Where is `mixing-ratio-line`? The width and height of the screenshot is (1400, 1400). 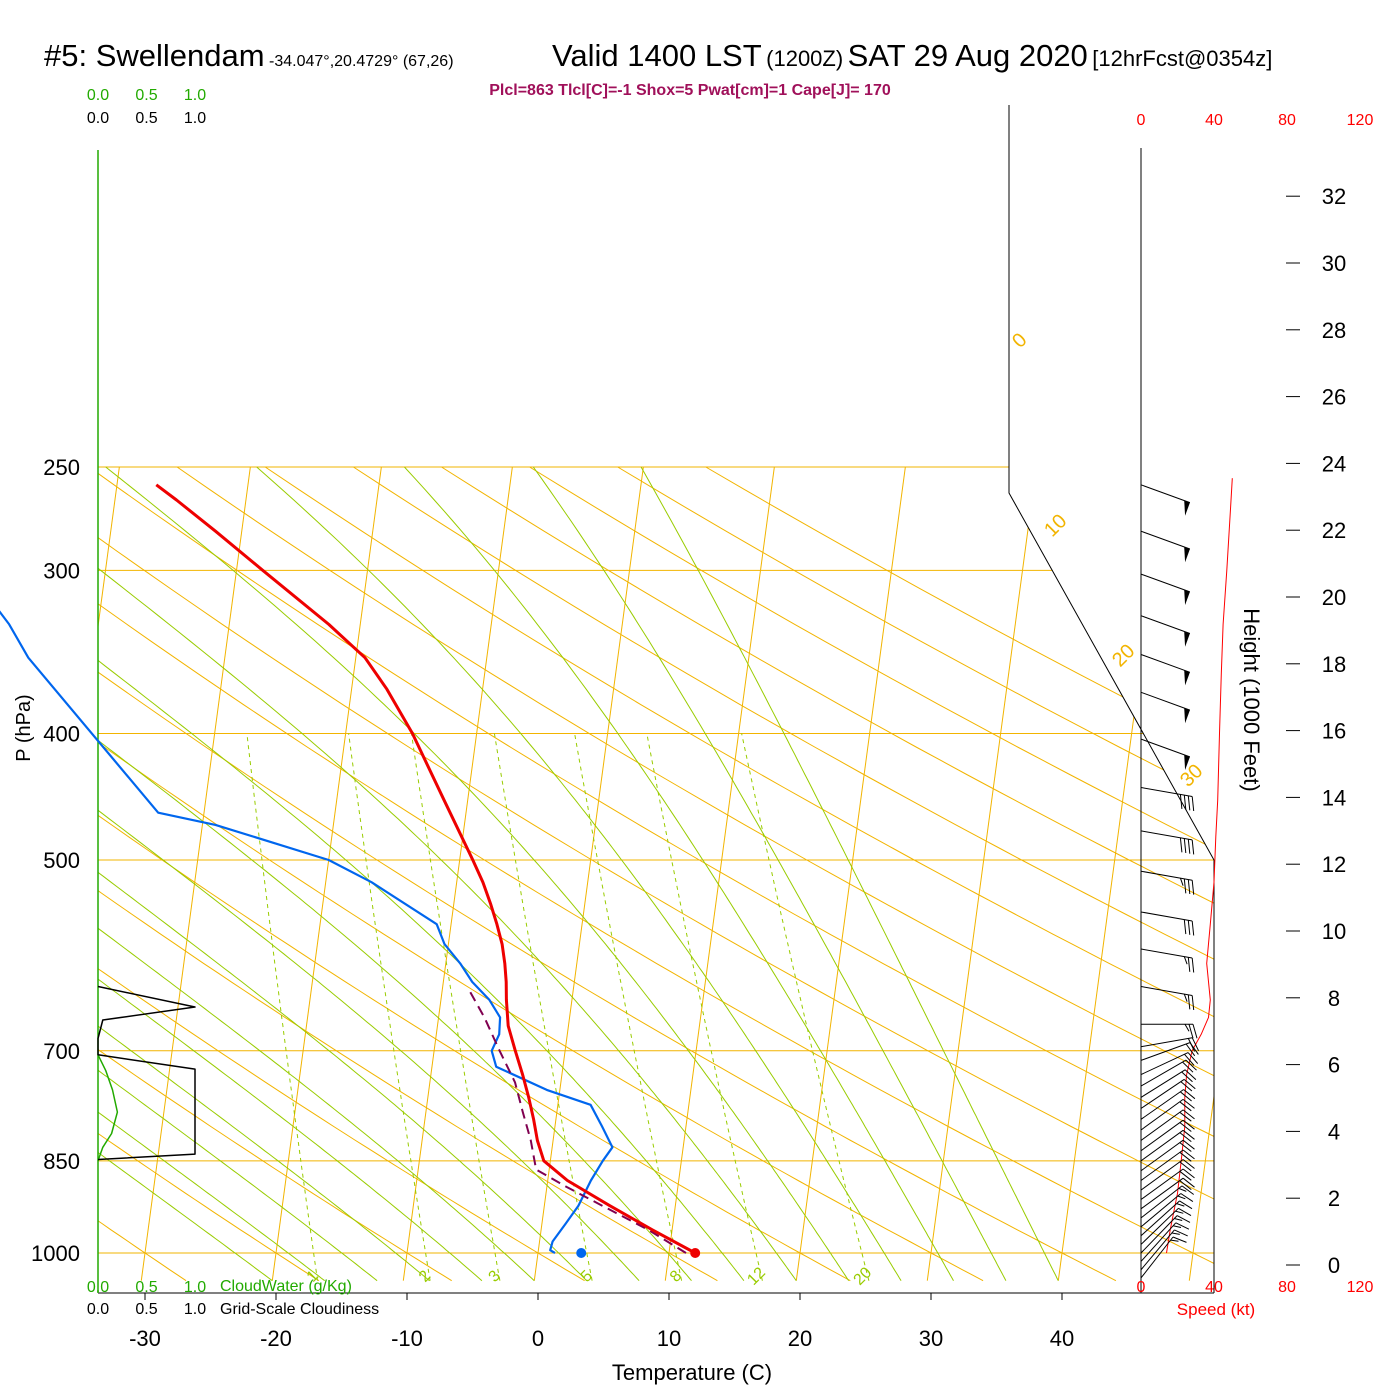
mixing-ratio-line is located at coordinates (282, 1007).